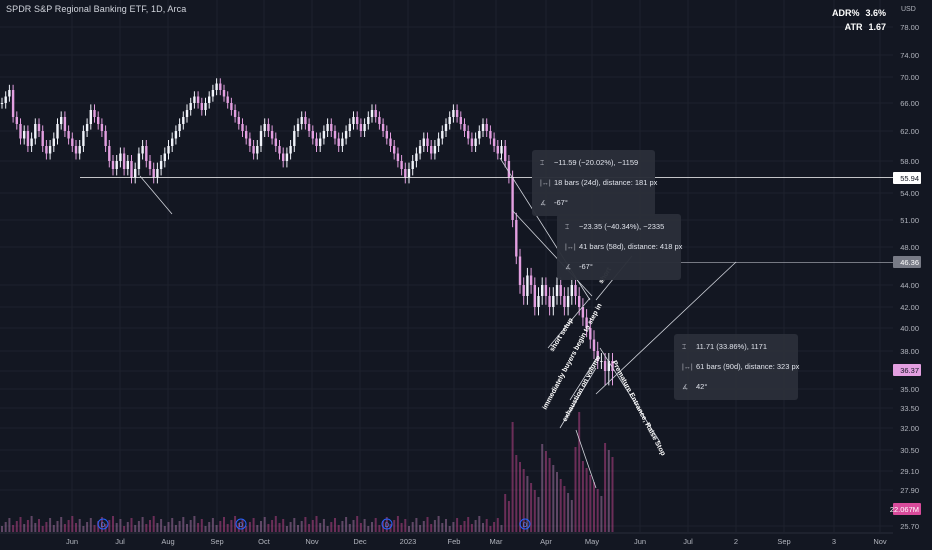 This screenshot has width=932, height=550. What do you see at coordinates (216, 541) in the screenshot?
I see `time-tick-label: Sep` at bounding box center [216, 541].